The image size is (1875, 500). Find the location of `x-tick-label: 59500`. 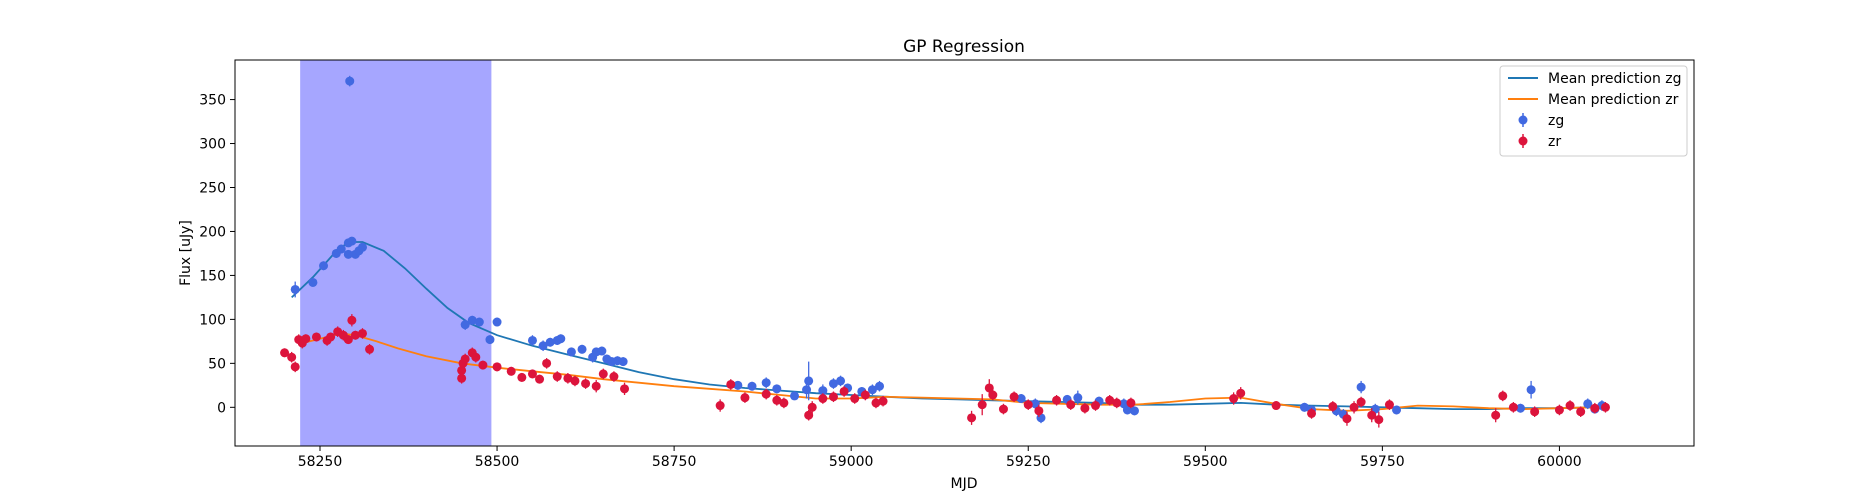

x-tick-label: 59500 is located at coordinates (1205, 462).